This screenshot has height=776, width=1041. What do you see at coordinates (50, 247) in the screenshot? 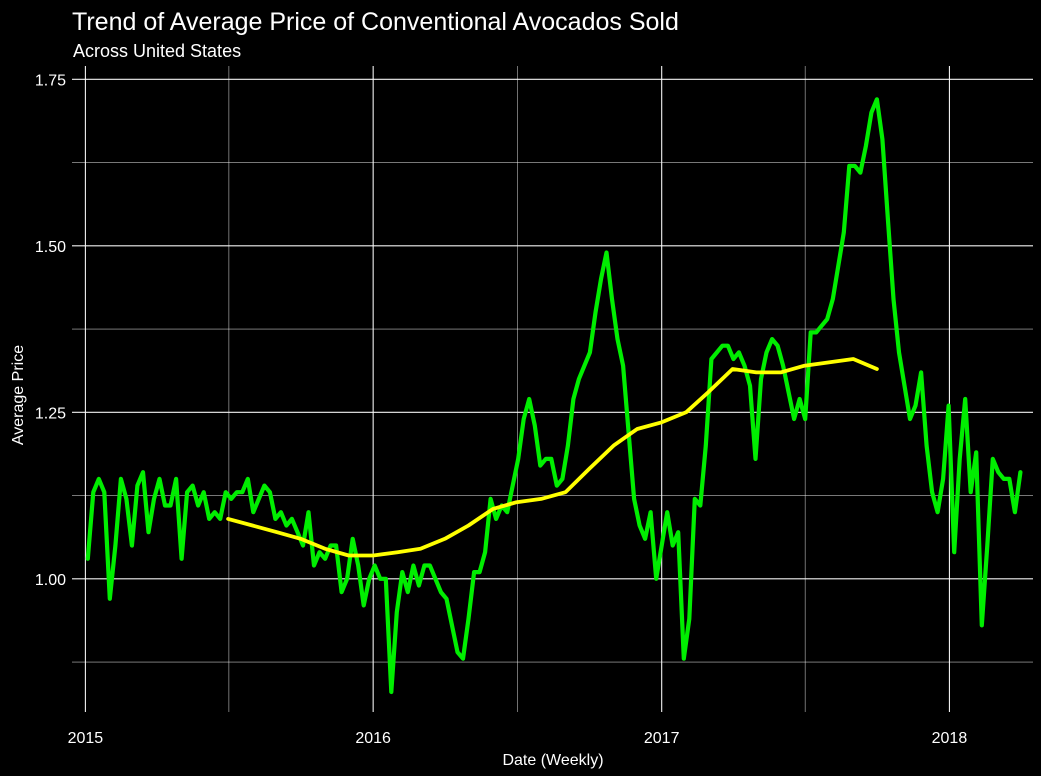
I see `y-tick-label: 1.50` at bounding box center [50, 247].